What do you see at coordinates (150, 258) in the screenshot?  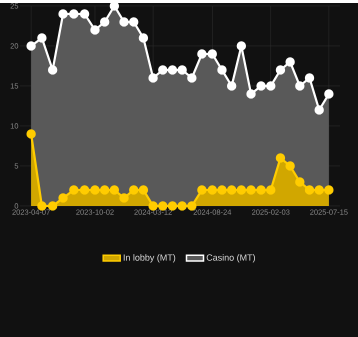 I see `legend-label: In lobby (MT)` at bounding box center [150, 258].